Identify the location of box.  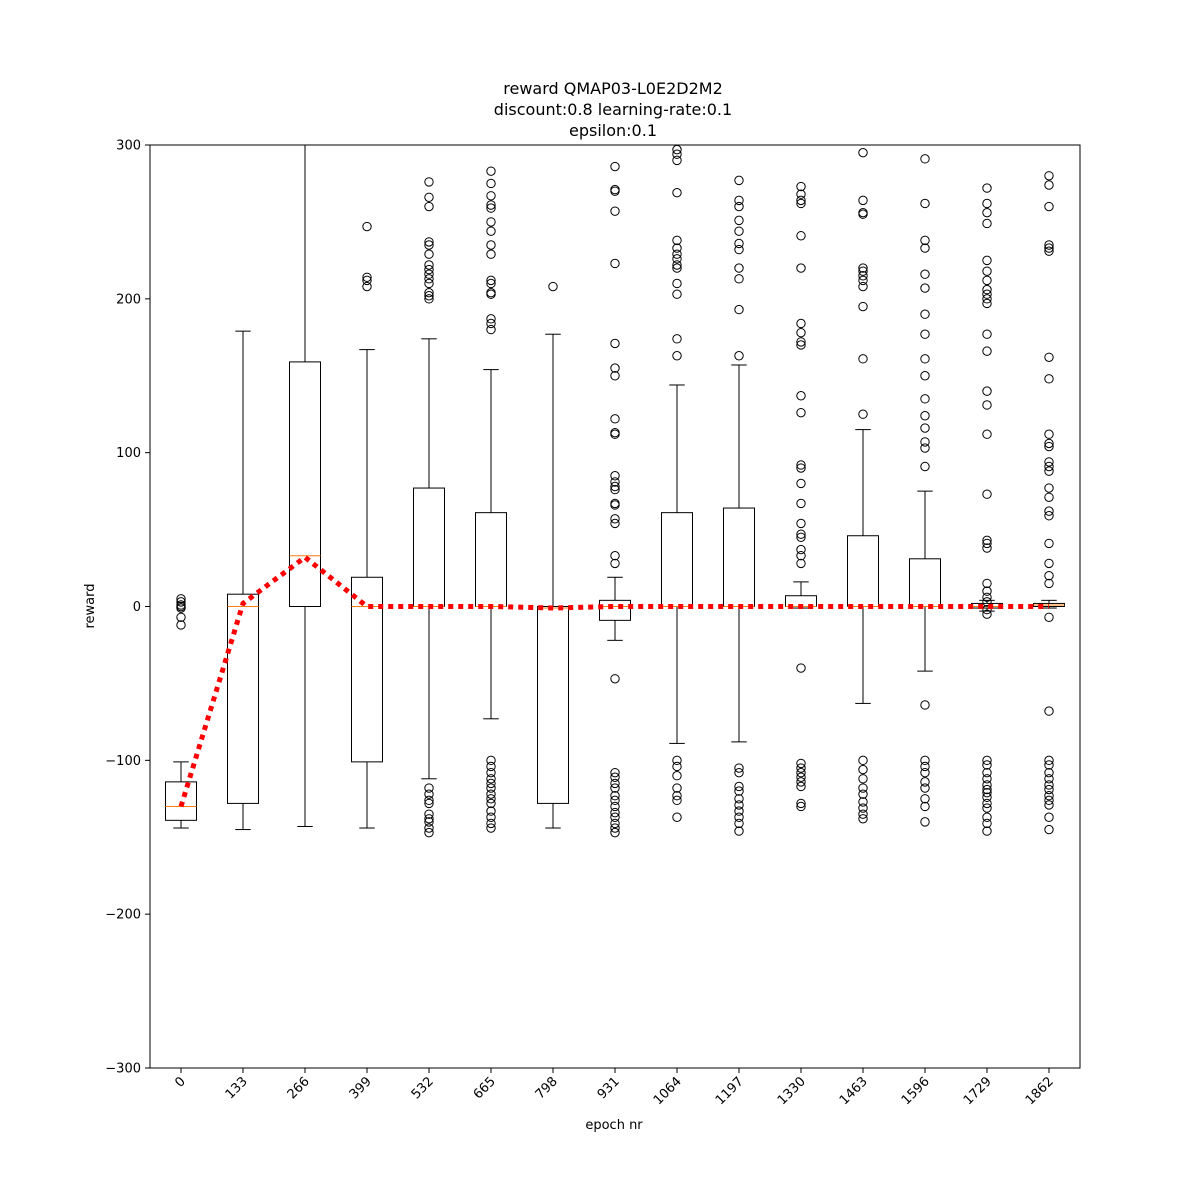
(243, 698).